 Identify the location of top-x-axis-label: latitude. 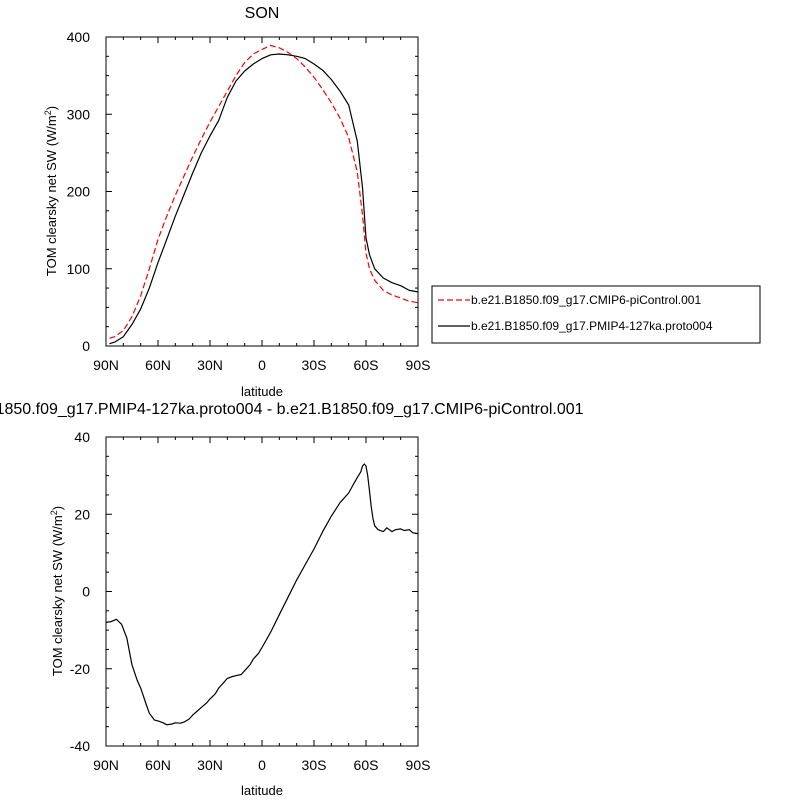
(262, 391).